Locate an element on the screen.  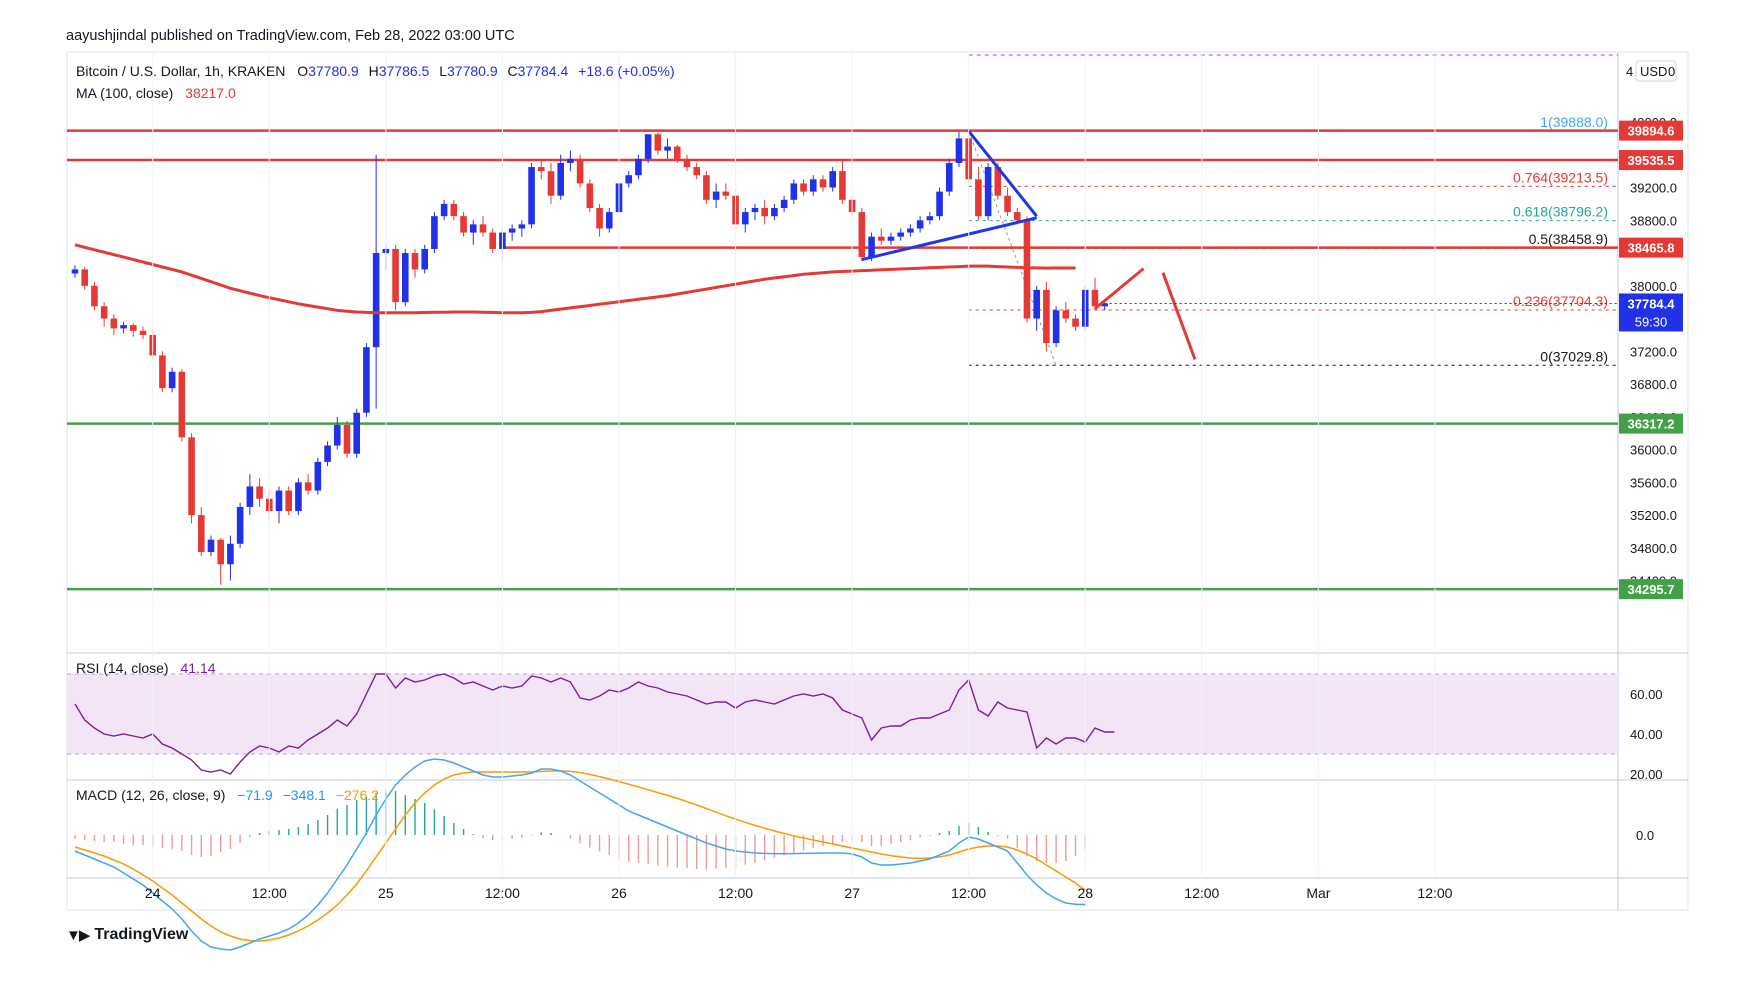
fib-level-label: 0.618(38796.2) is located at coordinates (1560, 212).